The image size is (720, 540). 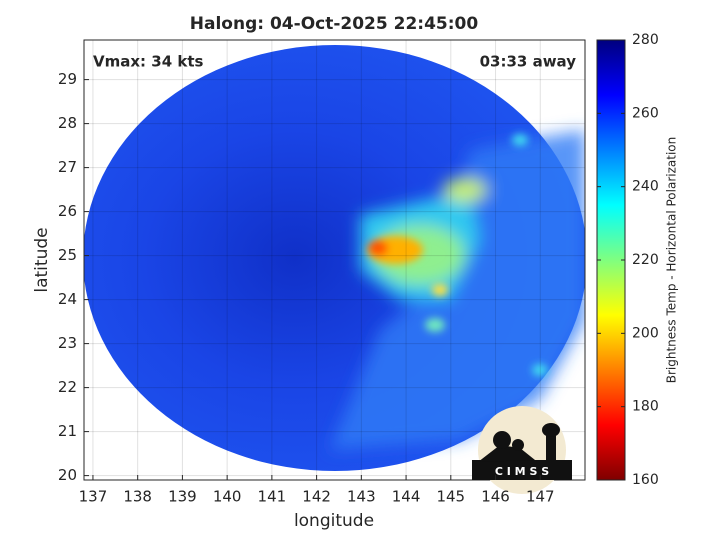 I want to click on x-tick-label: 138, so click(x=137, y=497).